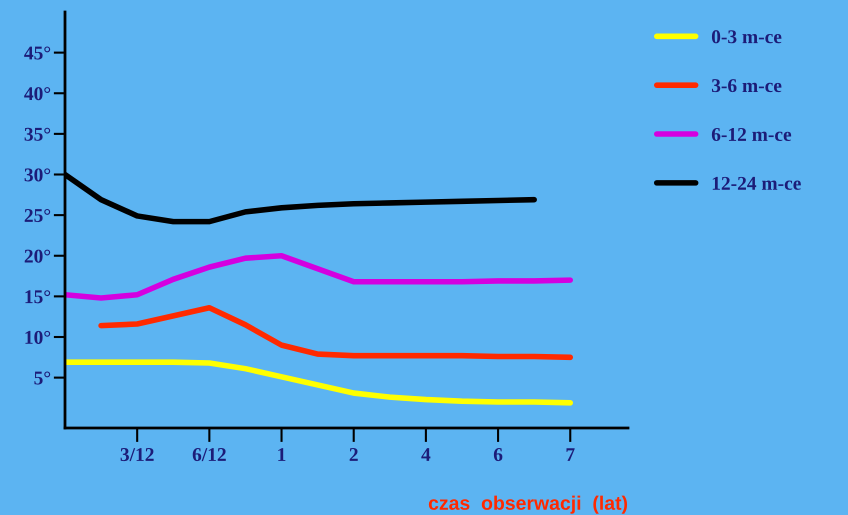  I want to click on x-tick-label: 1, so click(282, 454).